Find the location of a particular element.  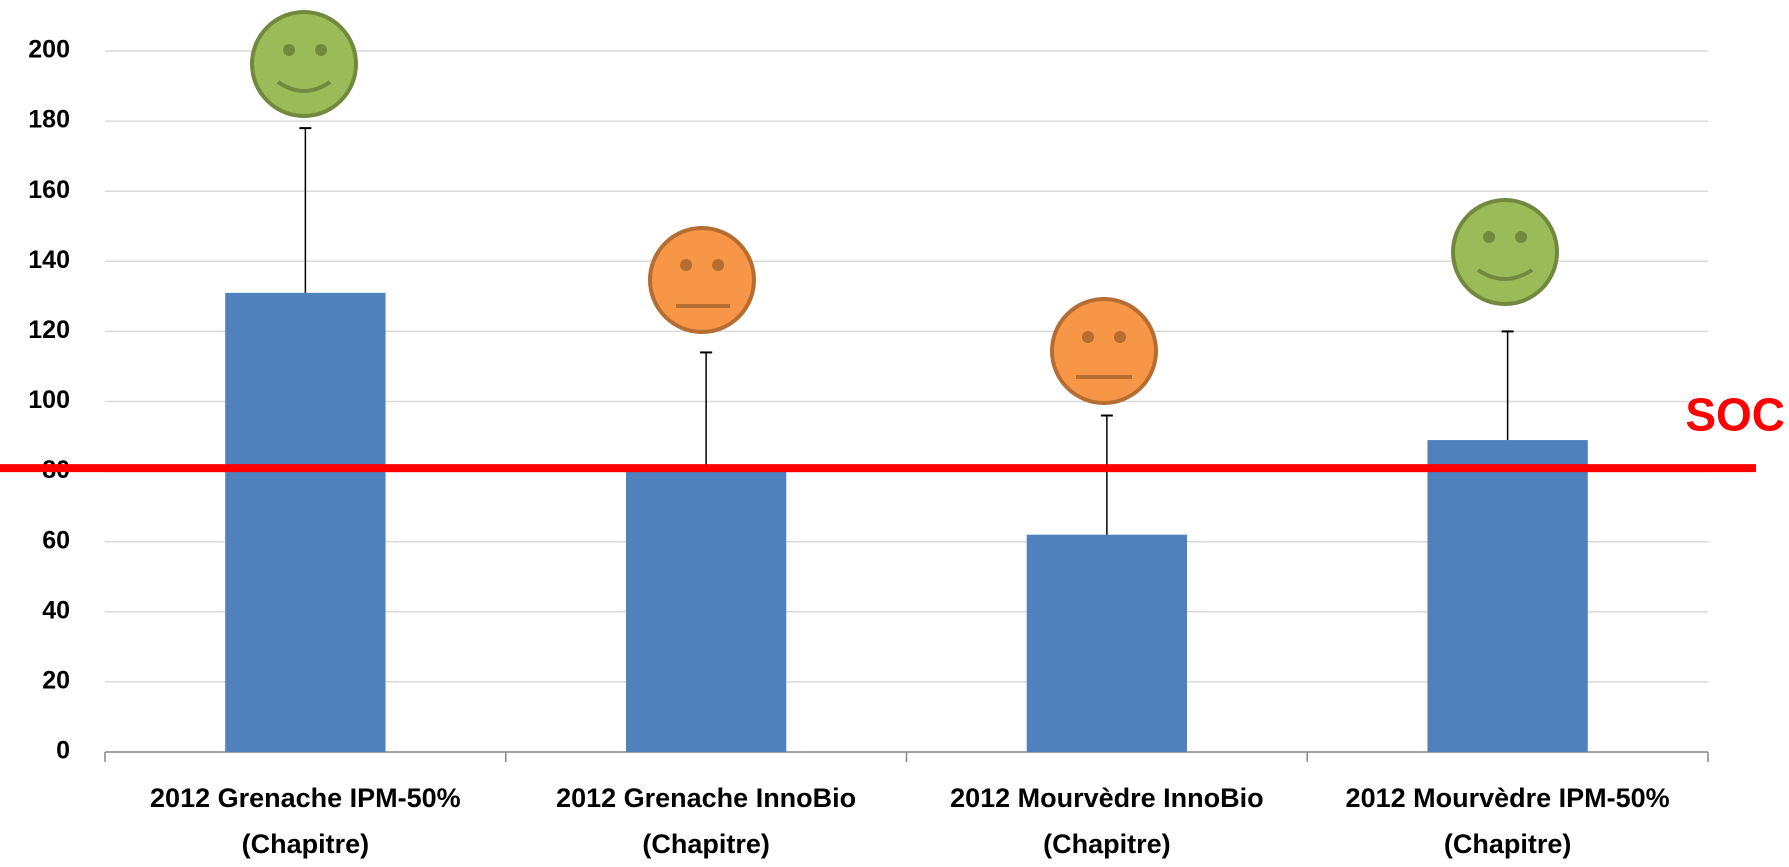

x-tick-label: 2012 Grenache IPM-50% (Chapitre) is located at coordinates (305, 821).